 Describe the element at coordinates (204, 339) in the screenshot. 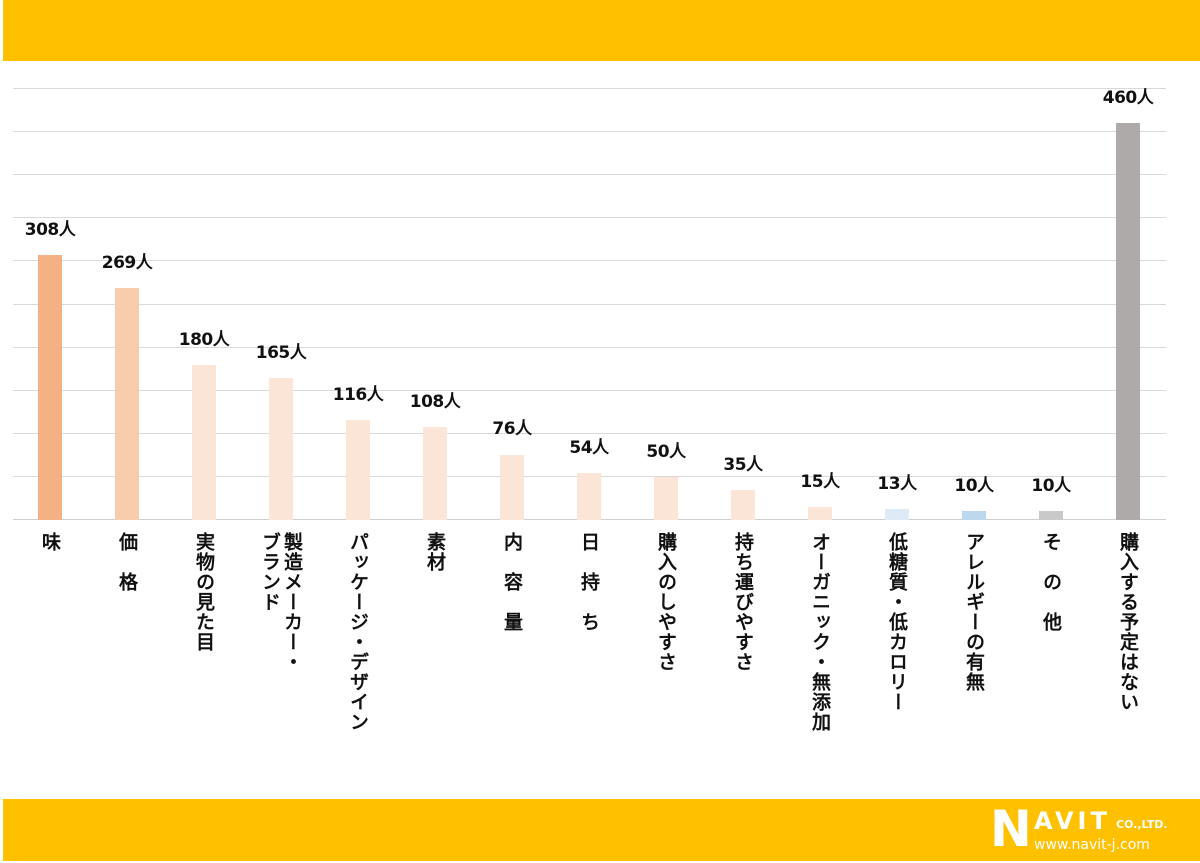

I see `value-label: 180人` at that location.